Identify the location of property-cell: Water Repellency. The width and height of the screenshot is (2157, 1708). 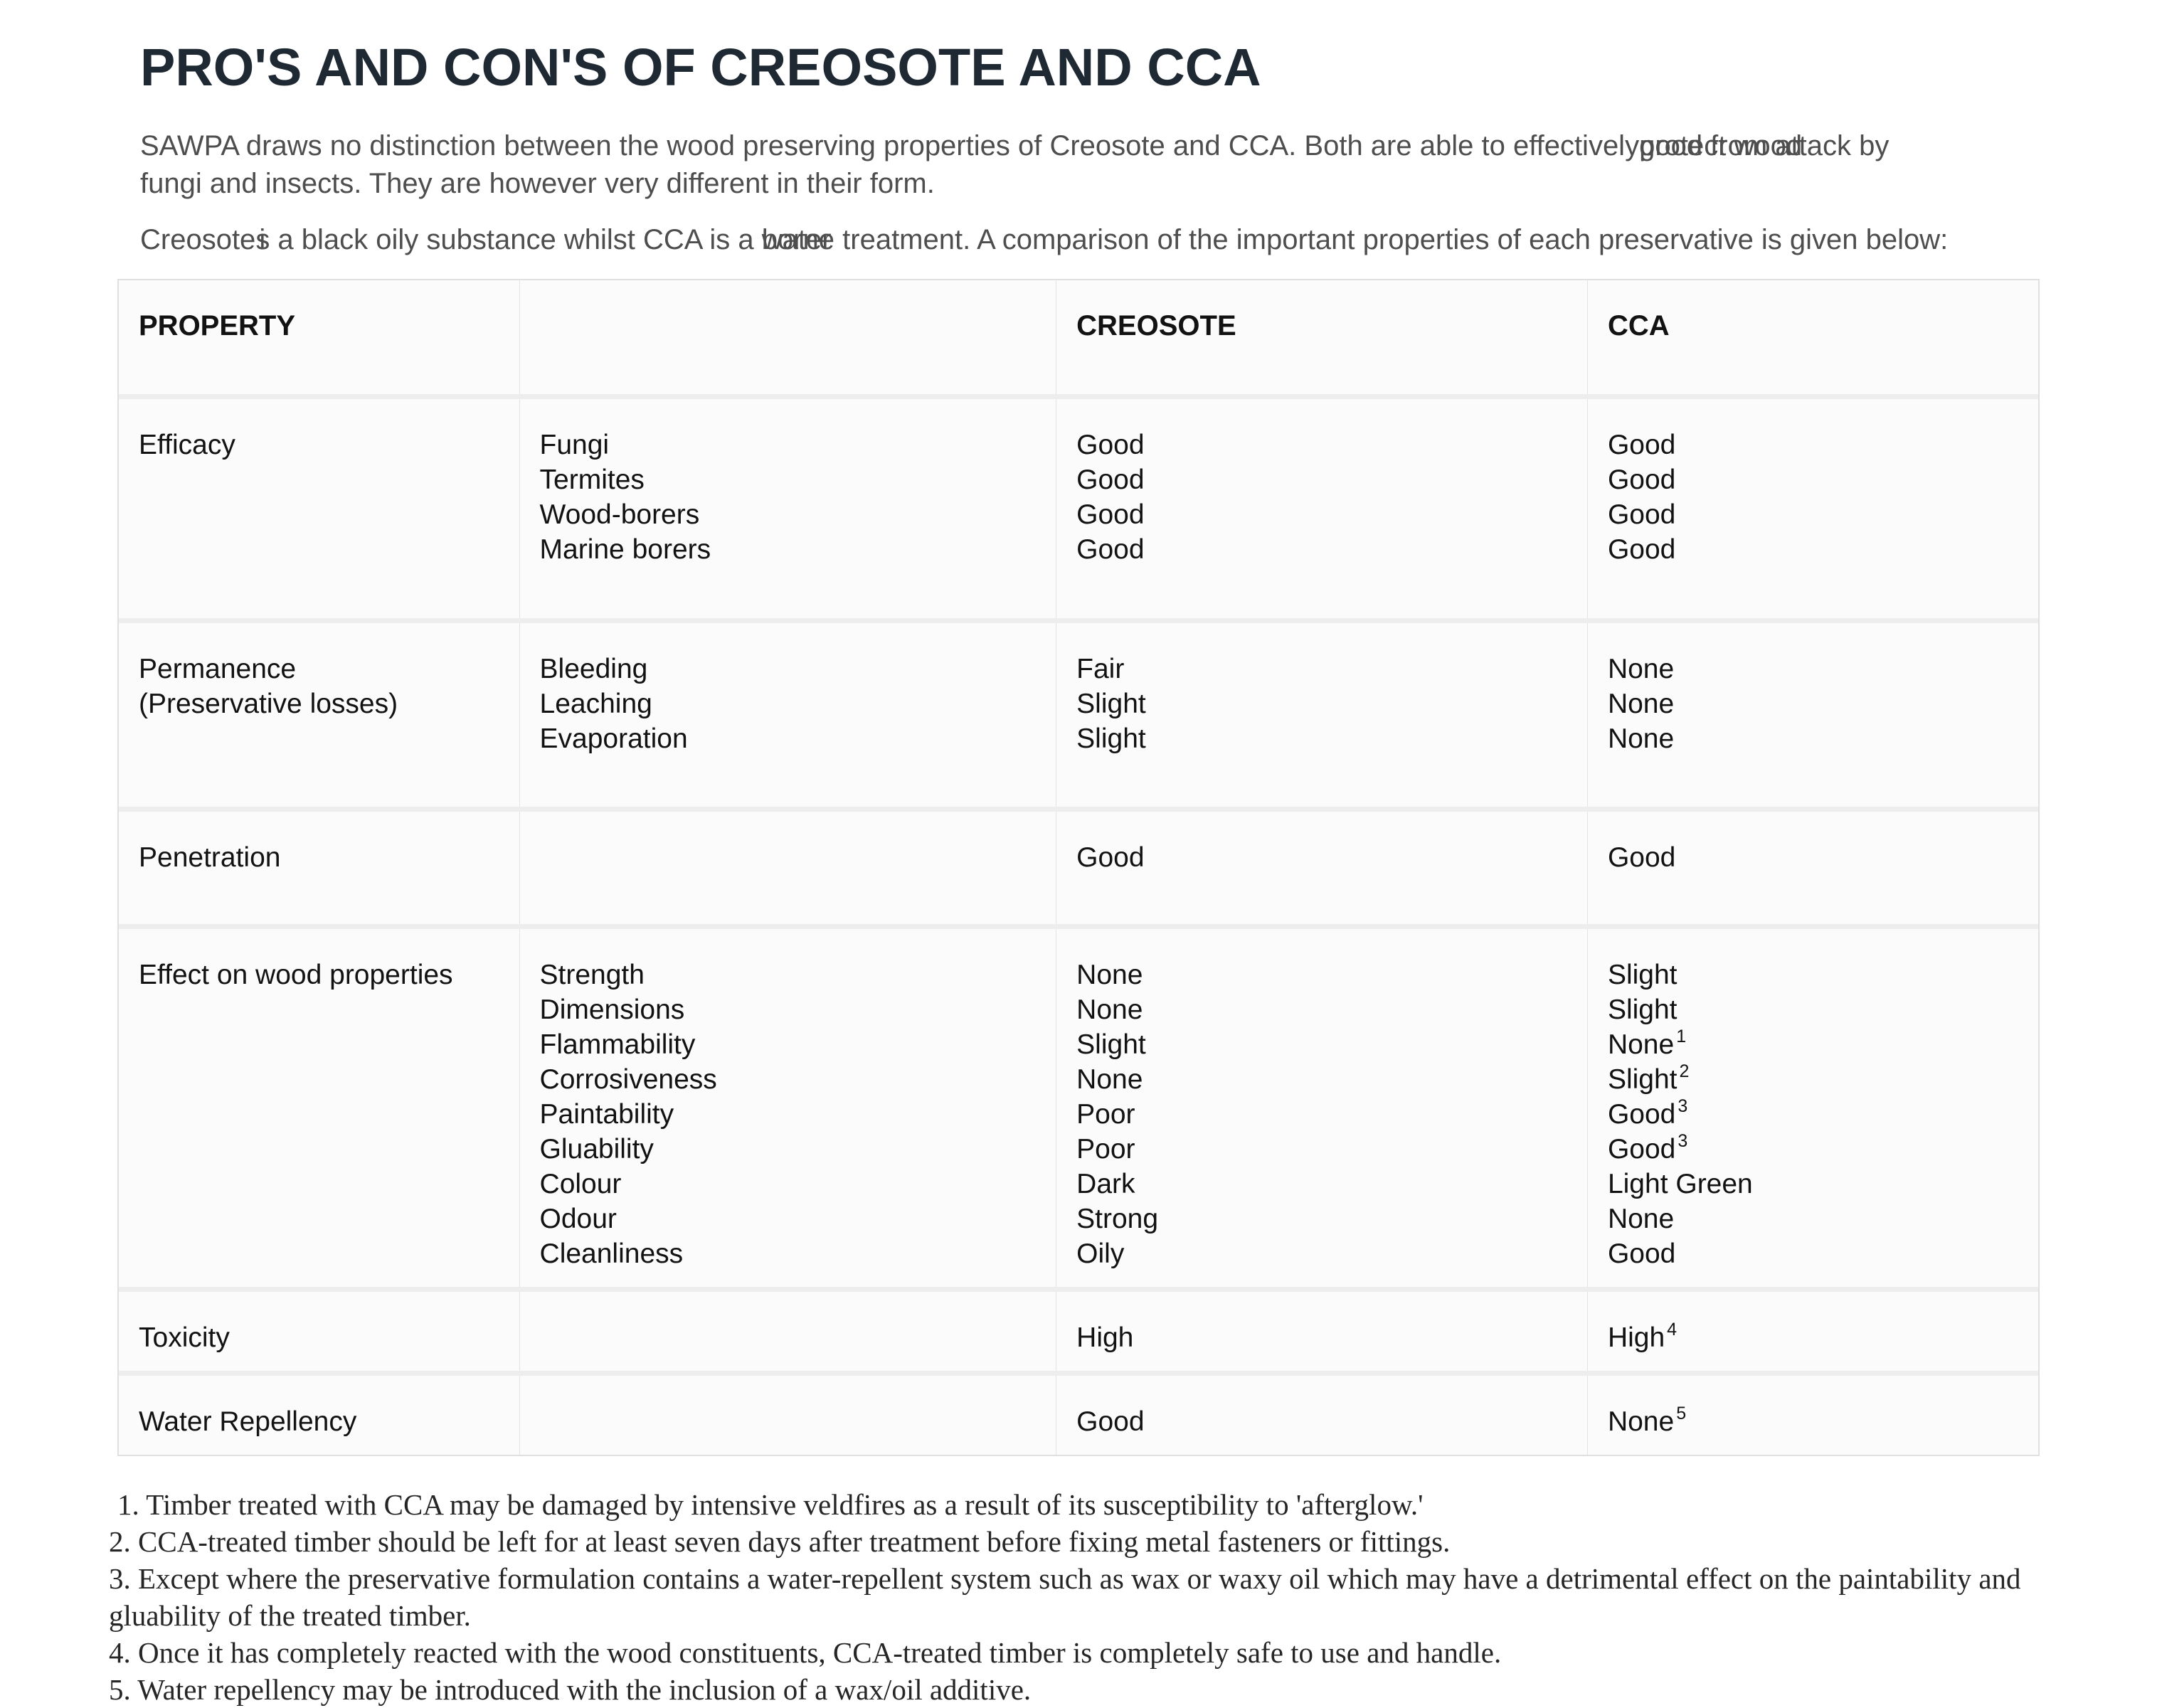
(248, 1421).